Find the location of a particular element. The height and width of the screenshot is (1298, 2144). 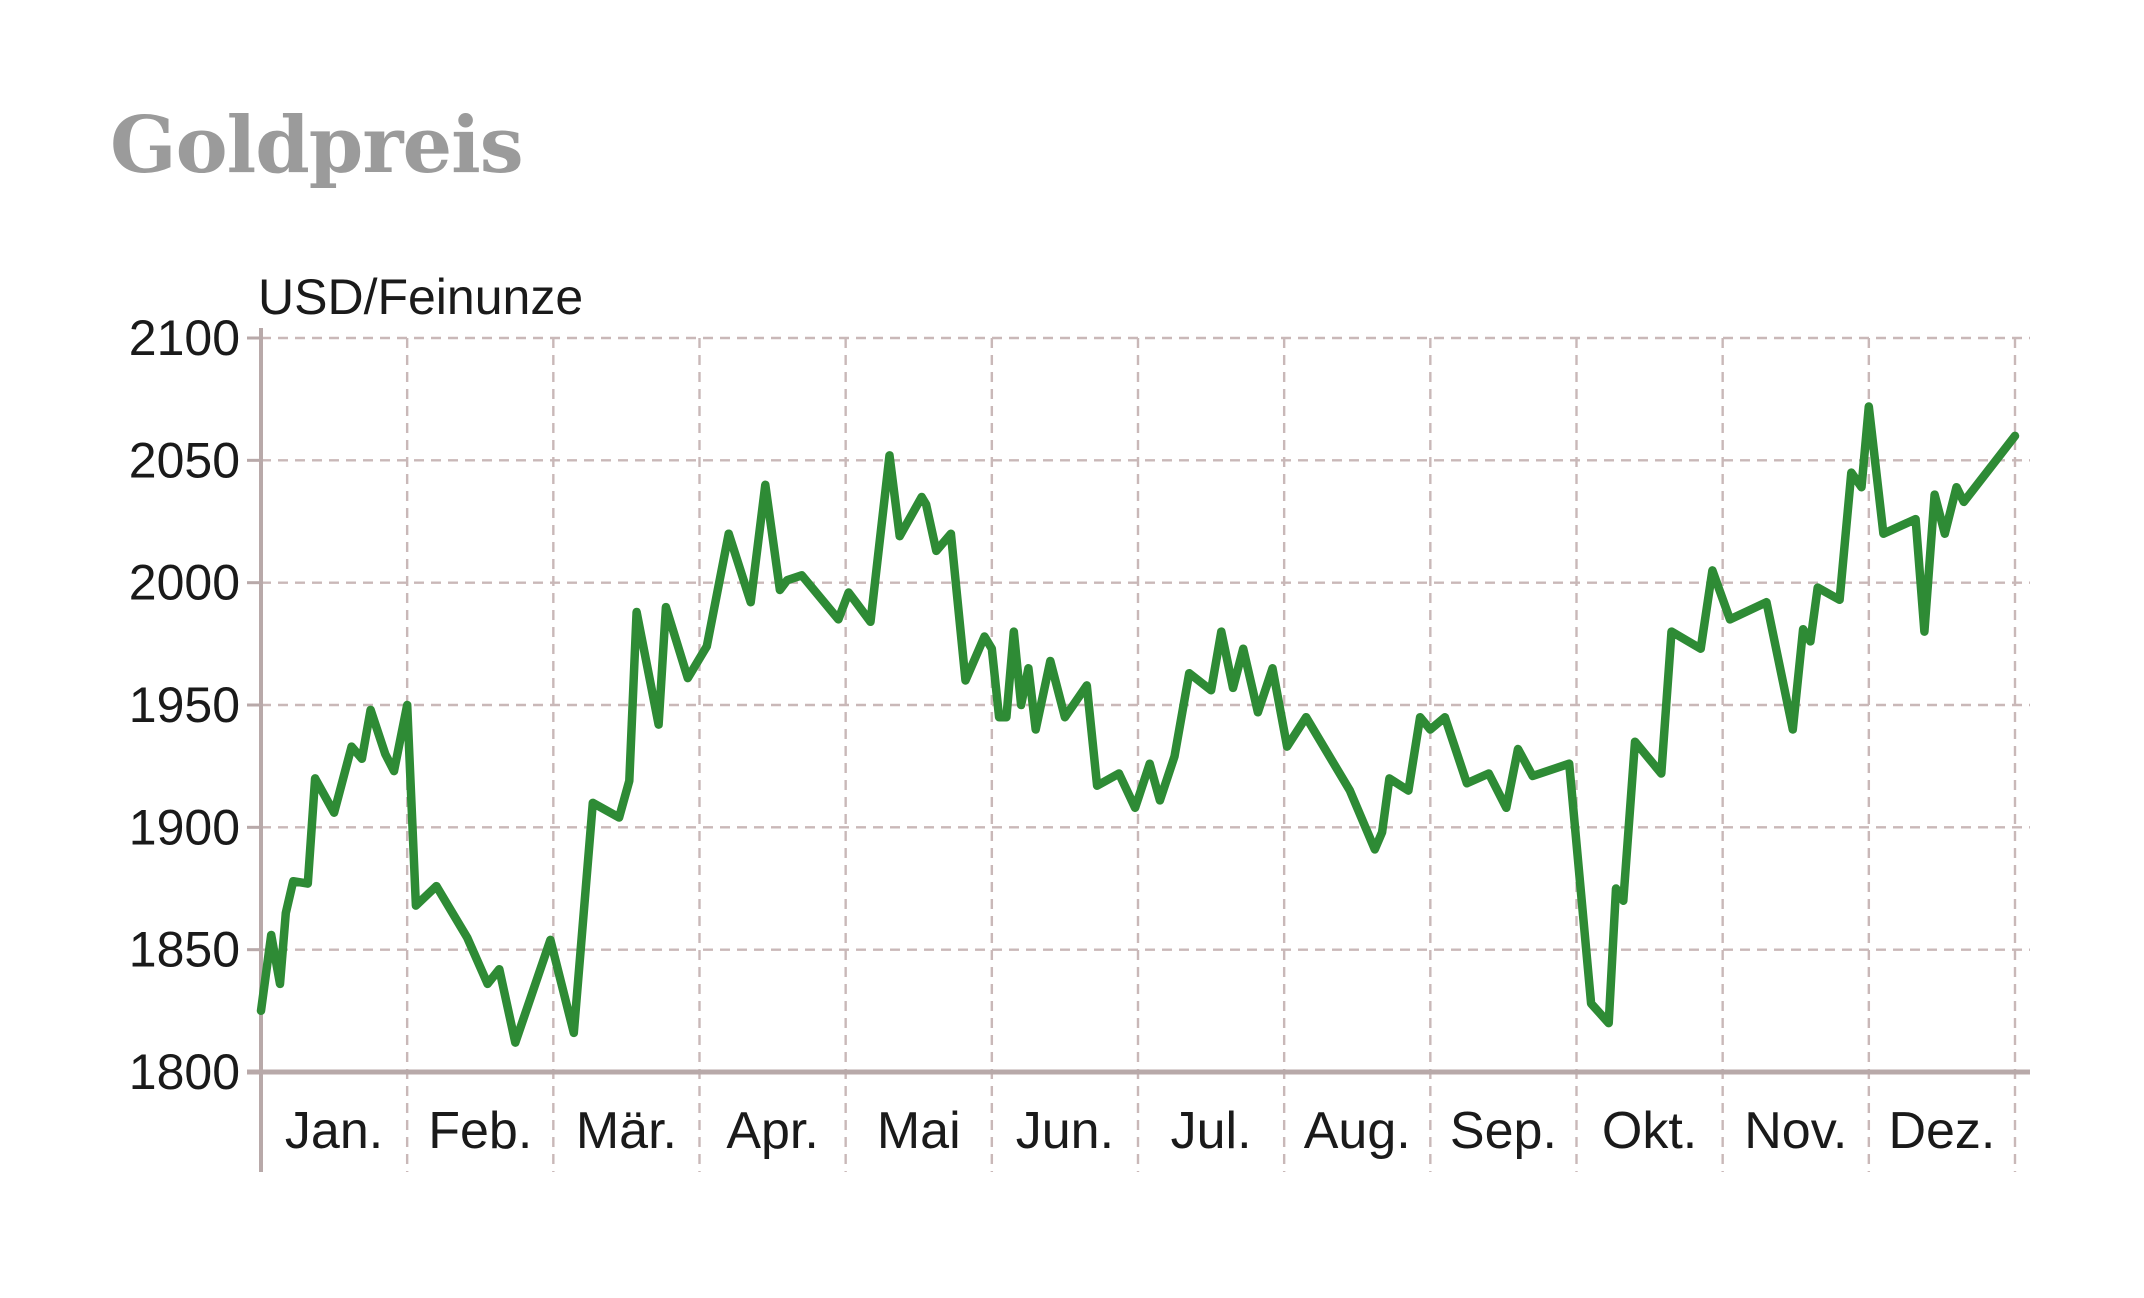

x-tick-label: Aug. is located at coordinates (1357, 1131).